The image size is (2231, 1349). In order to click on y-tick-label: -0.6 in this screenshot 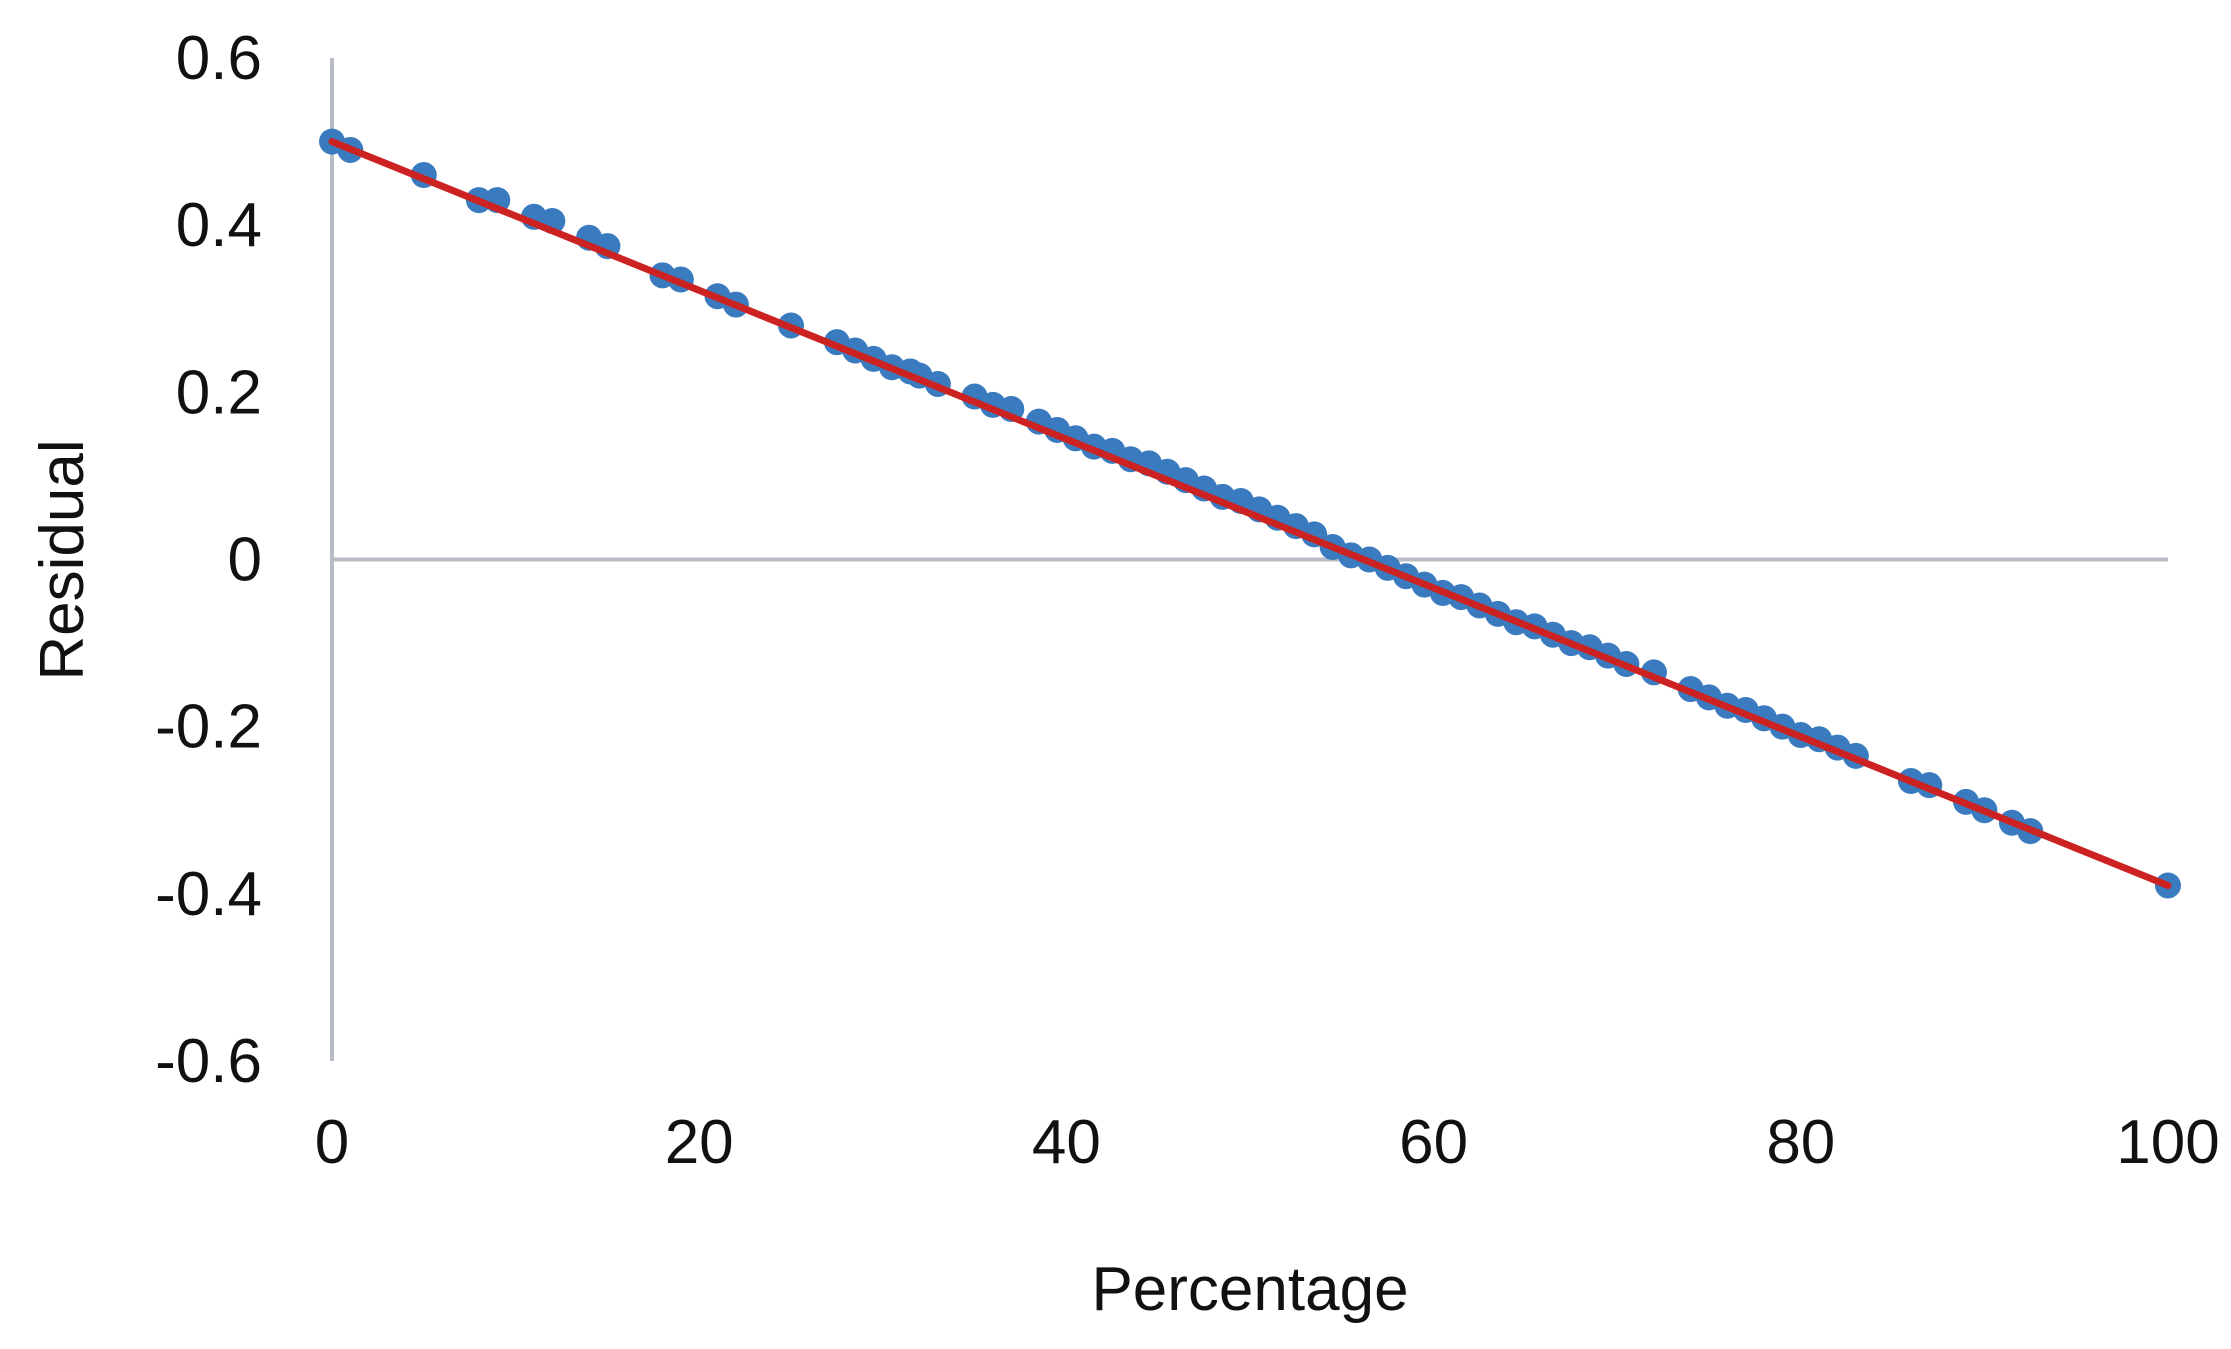, I will do `click(208, 1061)`.